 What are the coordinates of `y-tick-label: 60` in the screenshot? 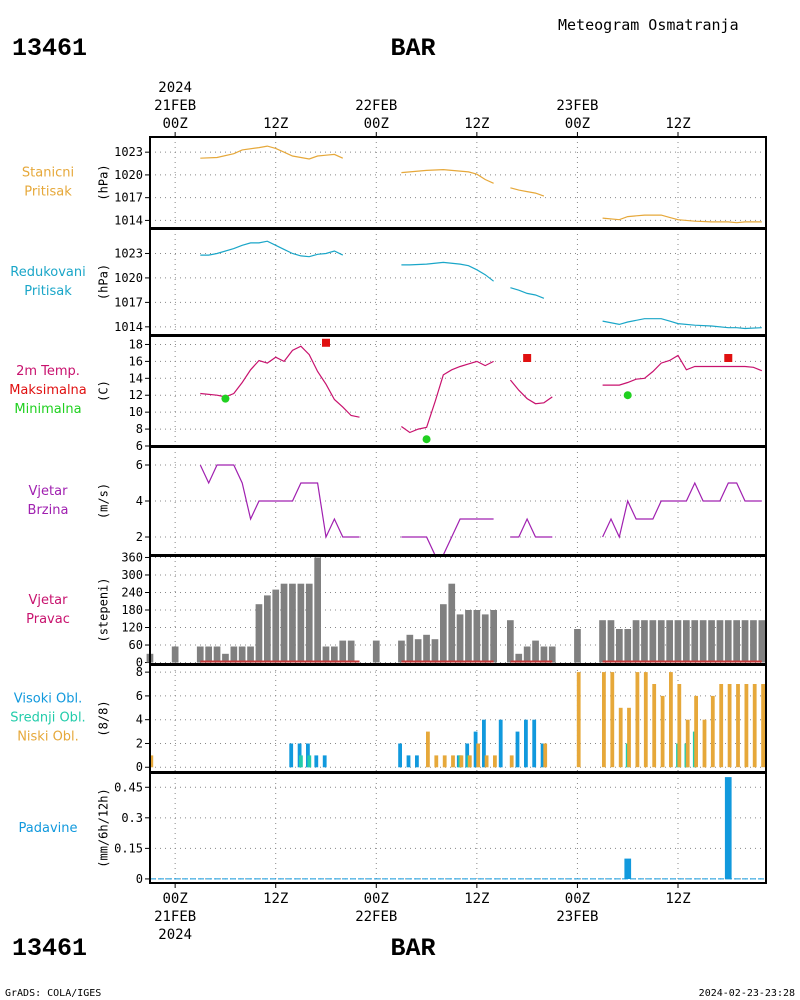 It's located at (136, 645).